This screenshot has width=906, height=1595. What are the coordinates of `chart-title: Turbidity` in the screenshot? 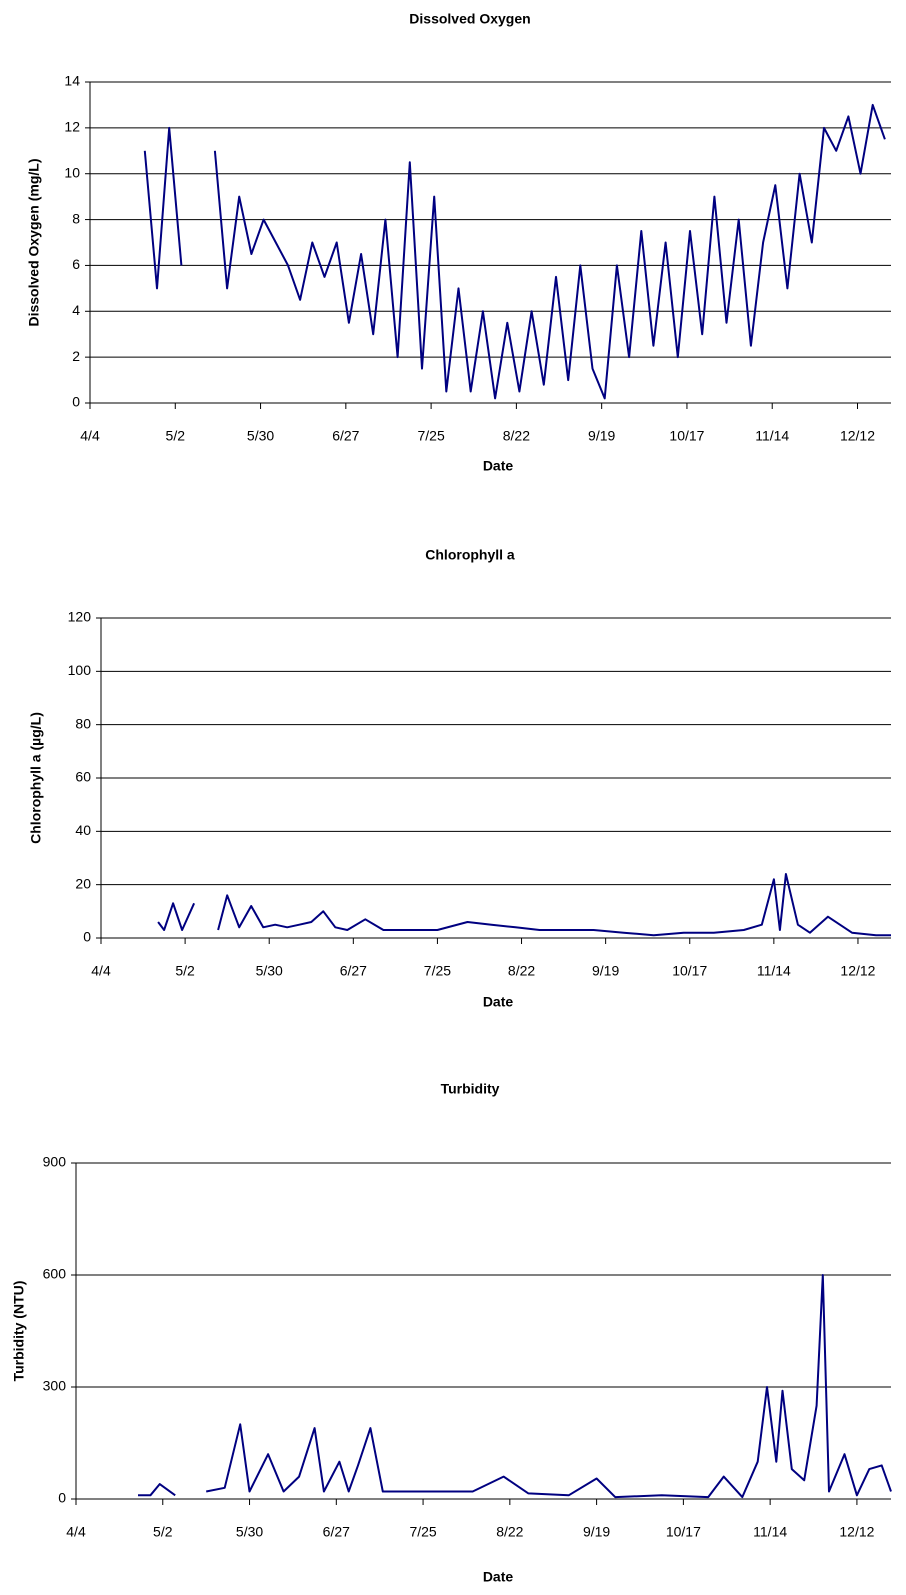 It's located at (470, 1089).